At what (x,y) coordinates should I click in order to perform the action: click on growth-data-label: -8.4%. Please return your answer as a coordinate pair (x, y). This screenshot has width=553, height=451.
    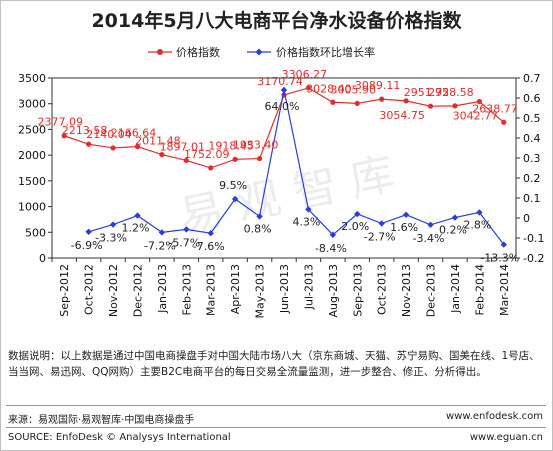
    Looking at the image, I should click on (331, 248).